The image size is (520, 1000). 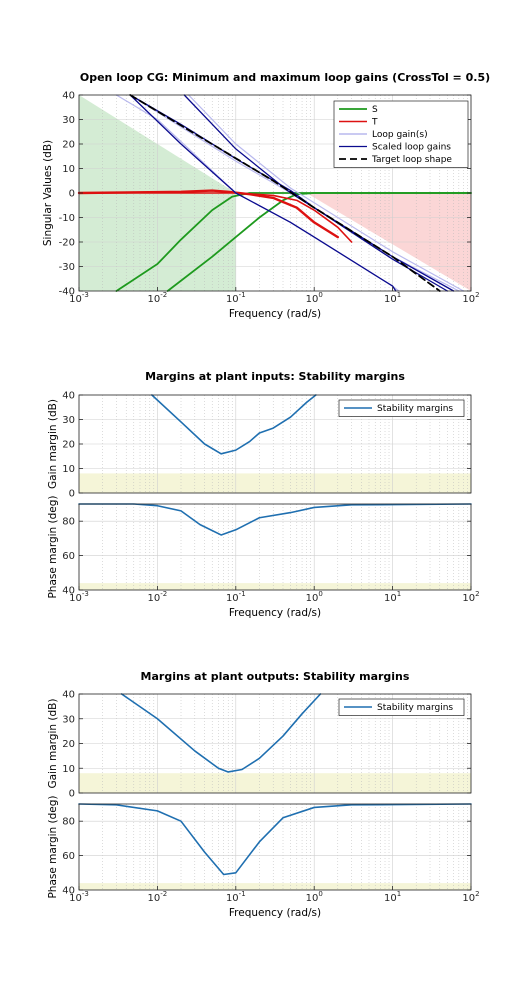 What do you see at coordinates (68, 522) in the screenshot?
I see `y-tick-label: 80` at bounding box center [68, 522].